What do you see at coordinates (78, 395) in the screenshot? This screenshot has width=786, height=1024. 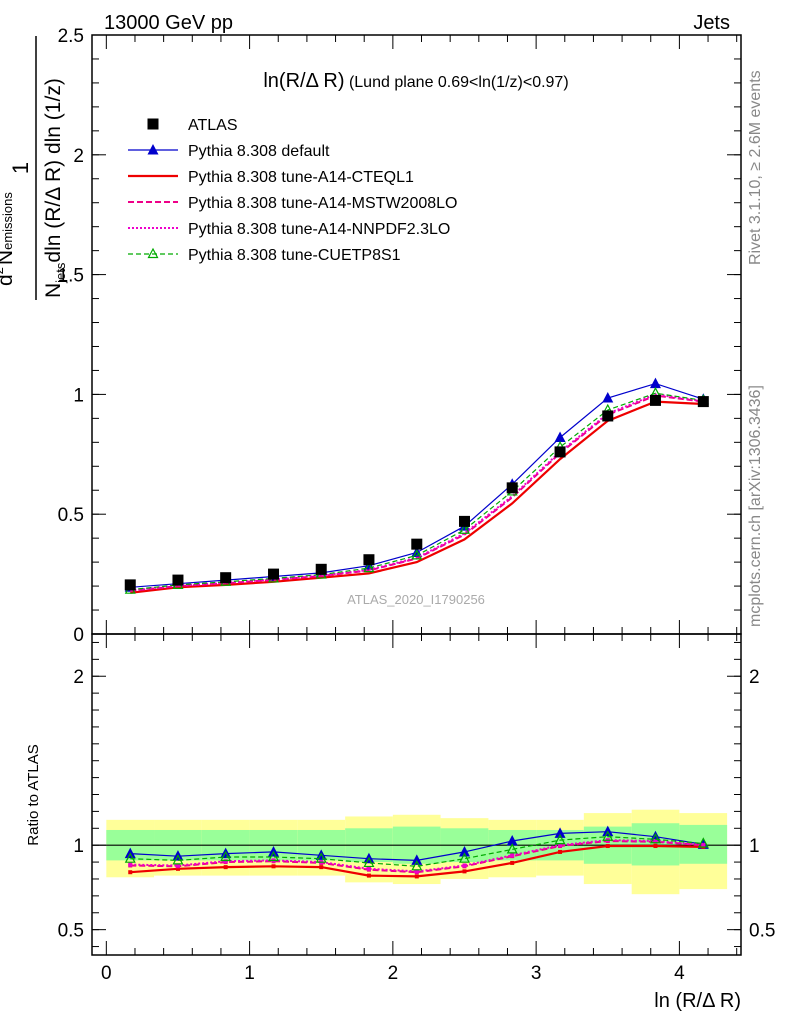 I see `main-y-tick-label: 1` at bounding box center [78, 395].